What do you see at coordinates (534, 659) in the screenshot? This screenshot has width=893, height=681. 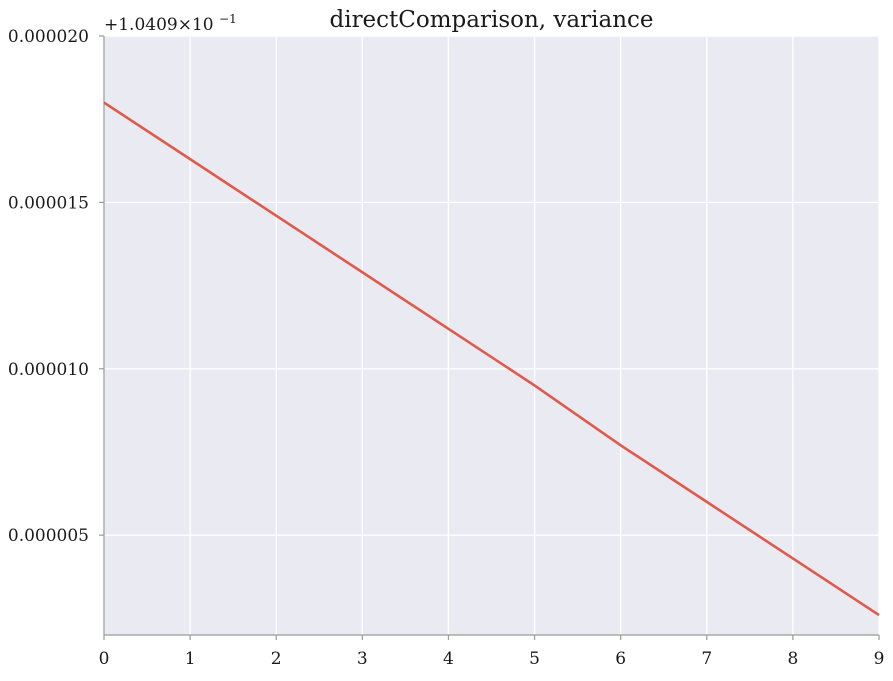 I see `x-tick-label: 5` at bounding box center [534, 659].